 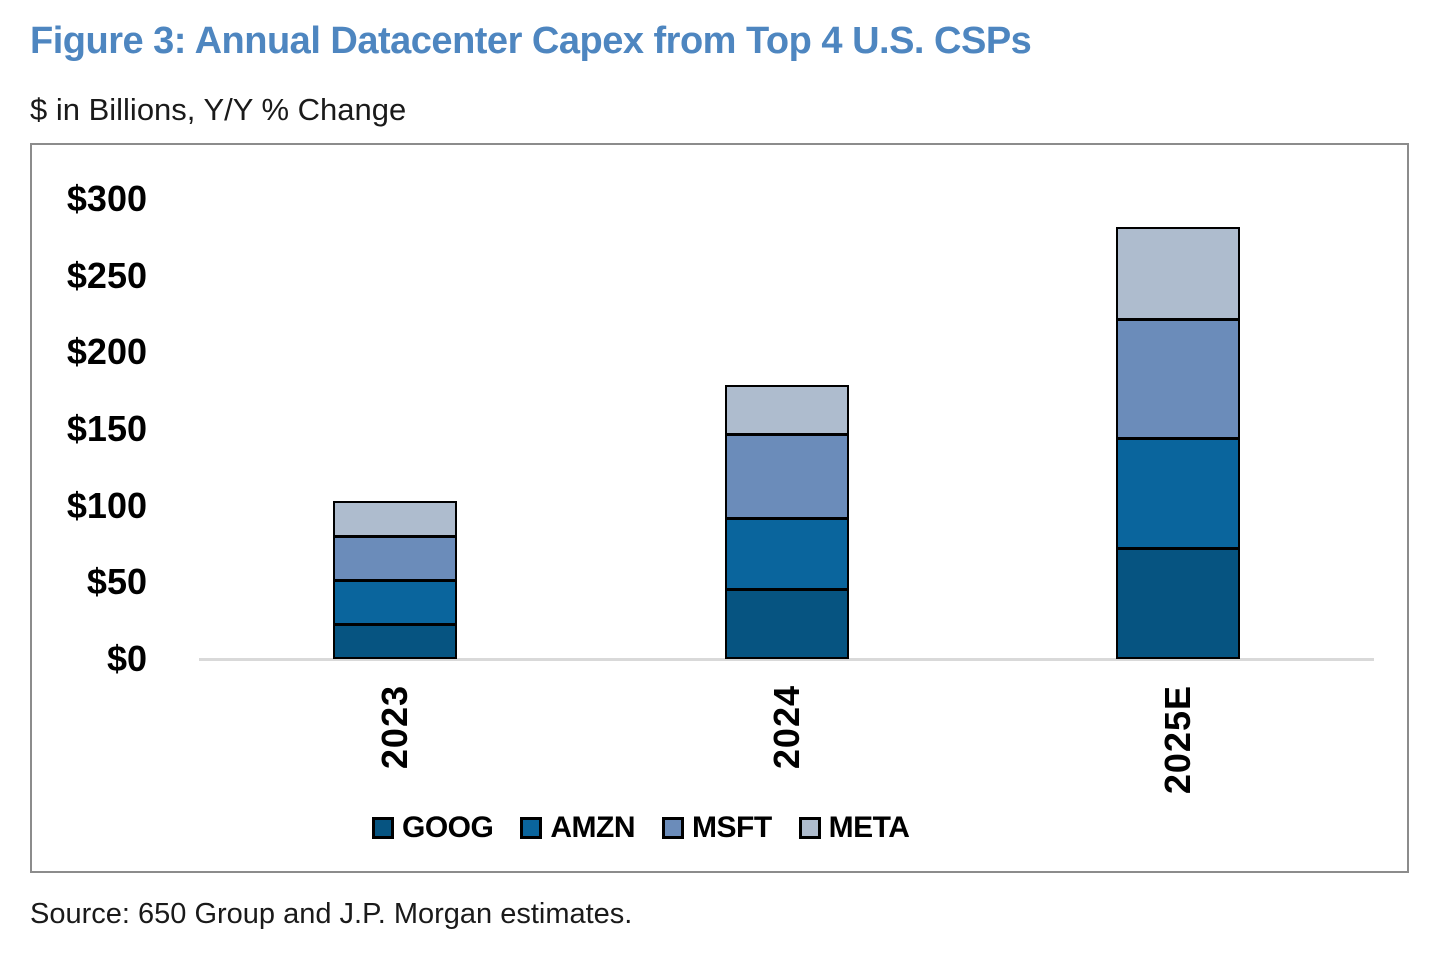 What do you see at coordinates (809, 828) in the screenshot?
I see `legend-swatch-meta` at bounding box center [809, 828].